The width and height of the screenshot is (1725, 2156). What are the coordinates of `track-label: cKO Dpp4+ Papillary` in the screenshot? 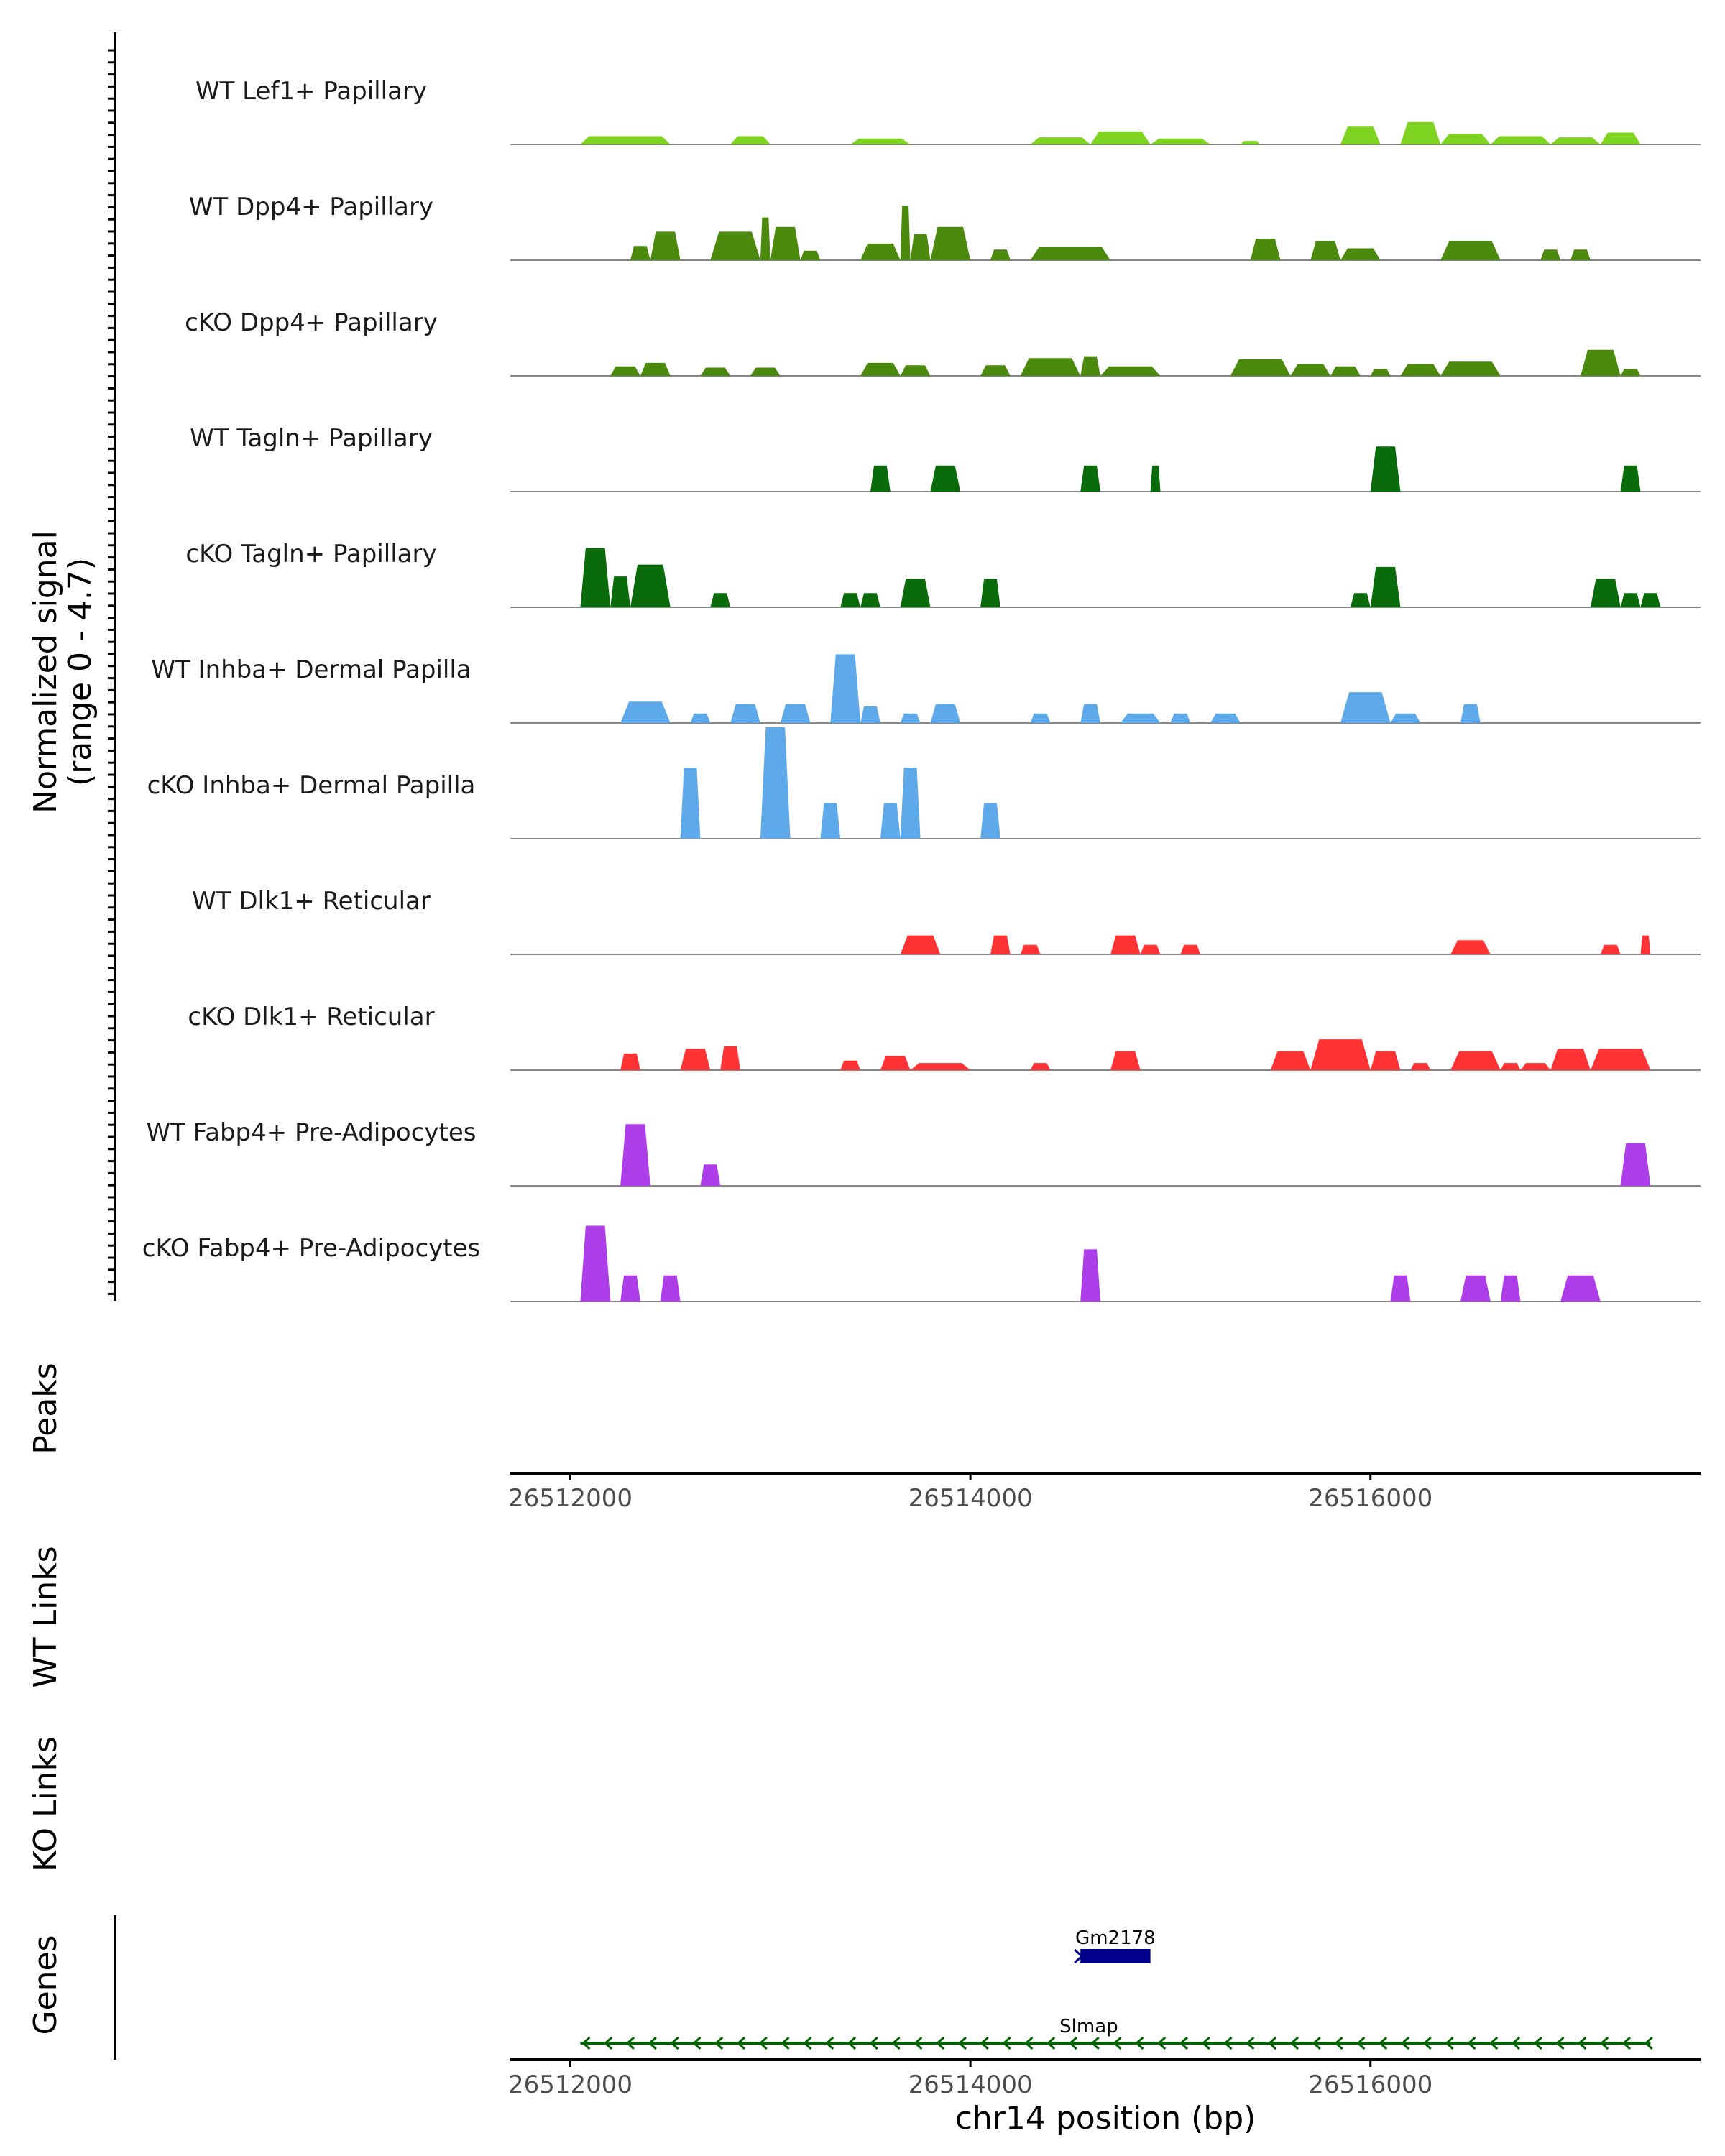 It's located at (311, 322).